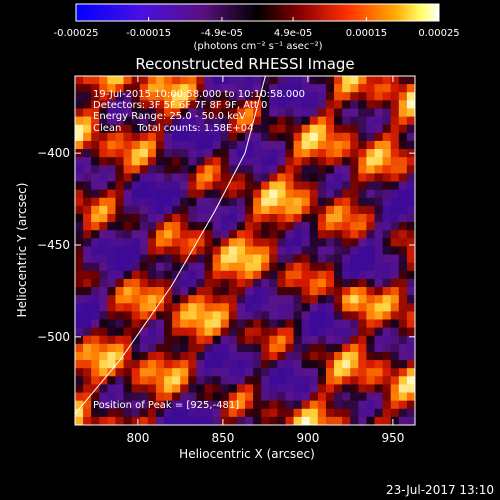 The width and height of the screenshot is (500, 500). What do you see at coordinates (366, 33) in the screenshot?
I see `colorbar-tick-label: 0.00015` at bounding box center [366, 33].